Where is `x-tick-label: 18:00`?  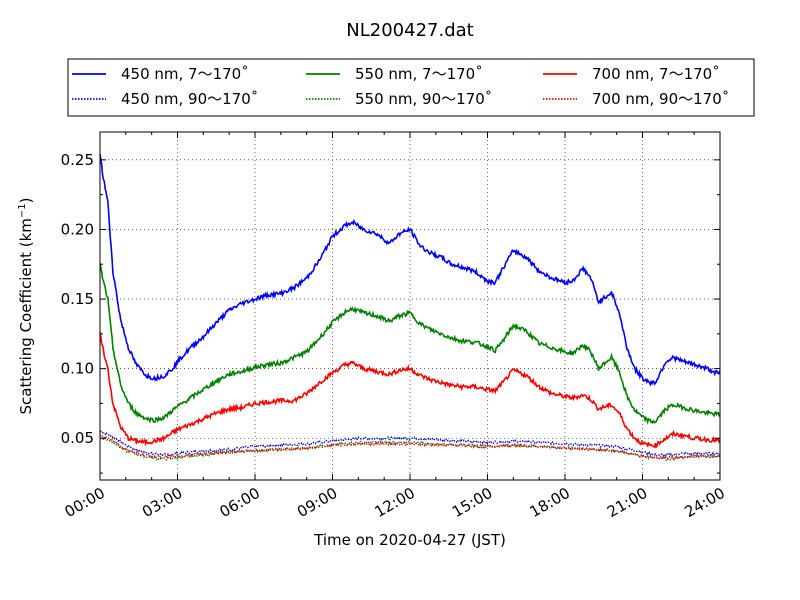 x-tick-label: 18:00 is located at coordinates (550, 502).